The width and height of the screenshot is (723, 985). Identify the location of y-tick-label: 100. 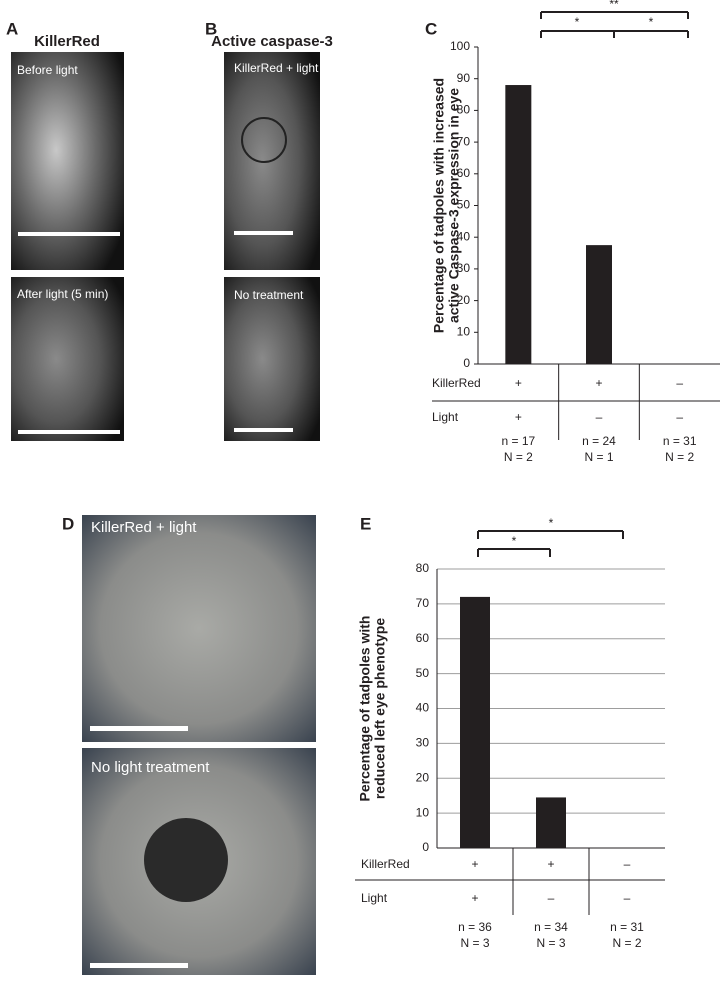
(460, 46).